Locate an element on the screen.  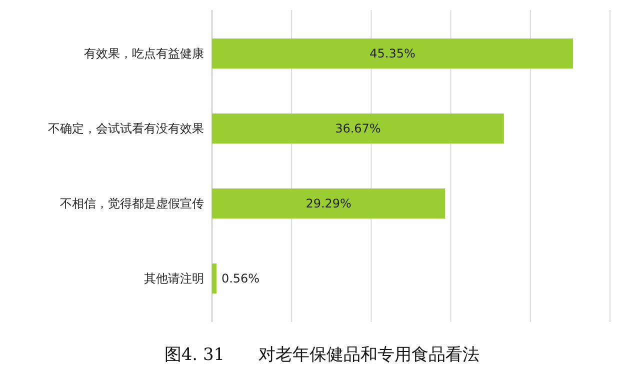
data-label: 45.35% is located at coordinates (393, 53).